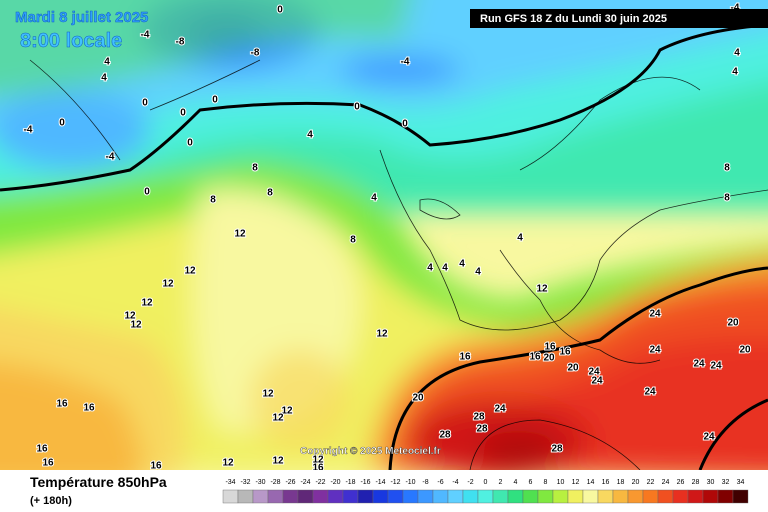 This screenshot has width=768, height=512. I want to click on colorbar-tick-label: 10, so click(561, 482).